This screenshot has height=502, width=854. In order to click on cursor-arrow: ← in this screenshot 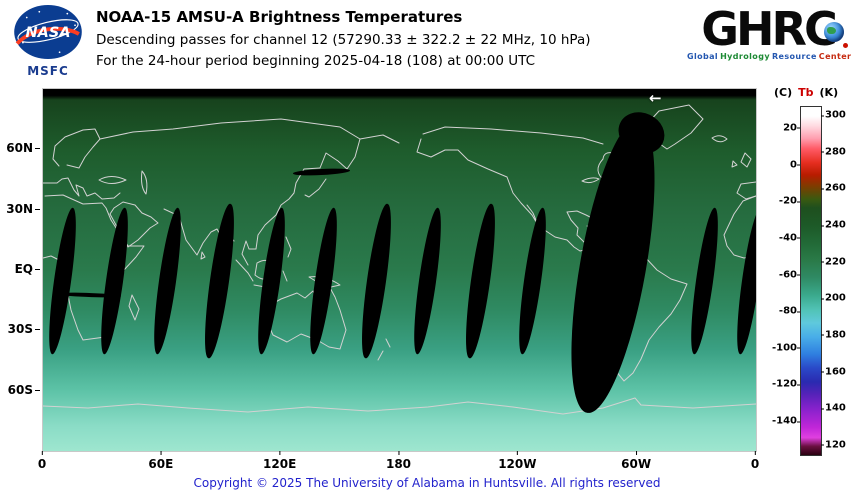, I will do `click(655, 98)`.